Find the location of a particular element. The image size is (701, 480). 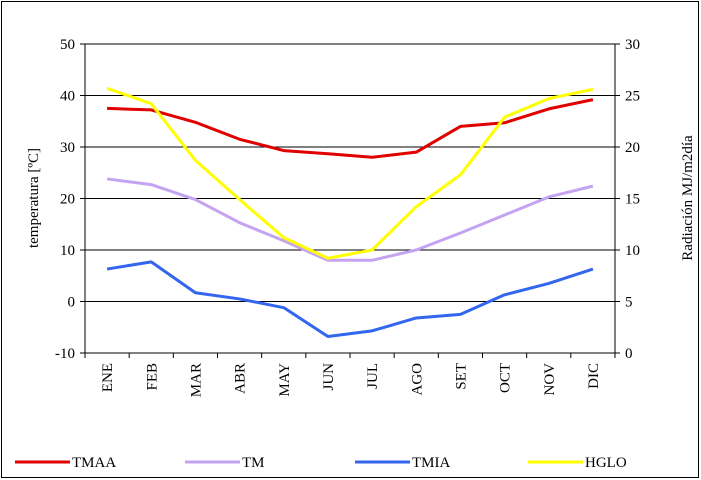

y-tick-label: 50 is located at coordinates (67, 45).